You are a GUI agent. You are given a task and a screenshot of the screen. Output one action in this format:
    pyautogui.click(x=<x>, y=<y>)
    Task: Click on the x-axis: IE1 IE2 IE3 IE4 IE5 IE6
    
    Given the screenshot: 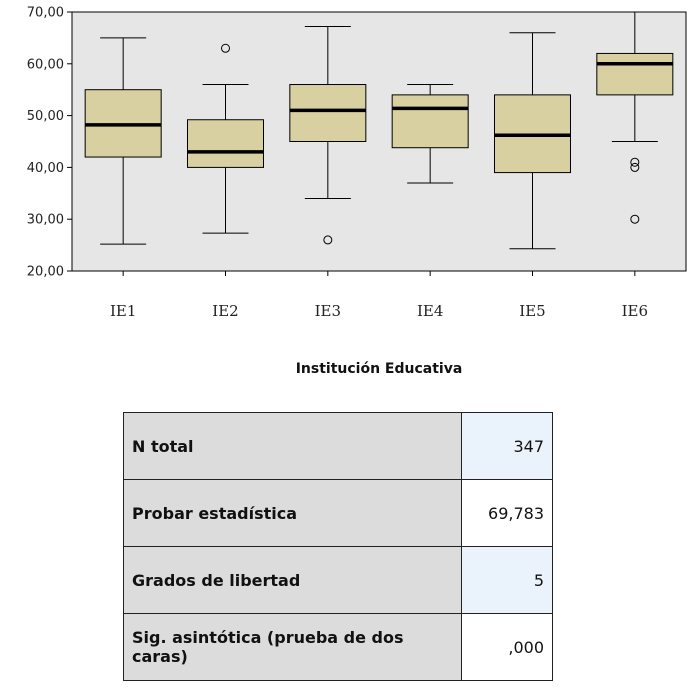 What is the action you would take?
    pyautogui.click(x=379, y=295)
    